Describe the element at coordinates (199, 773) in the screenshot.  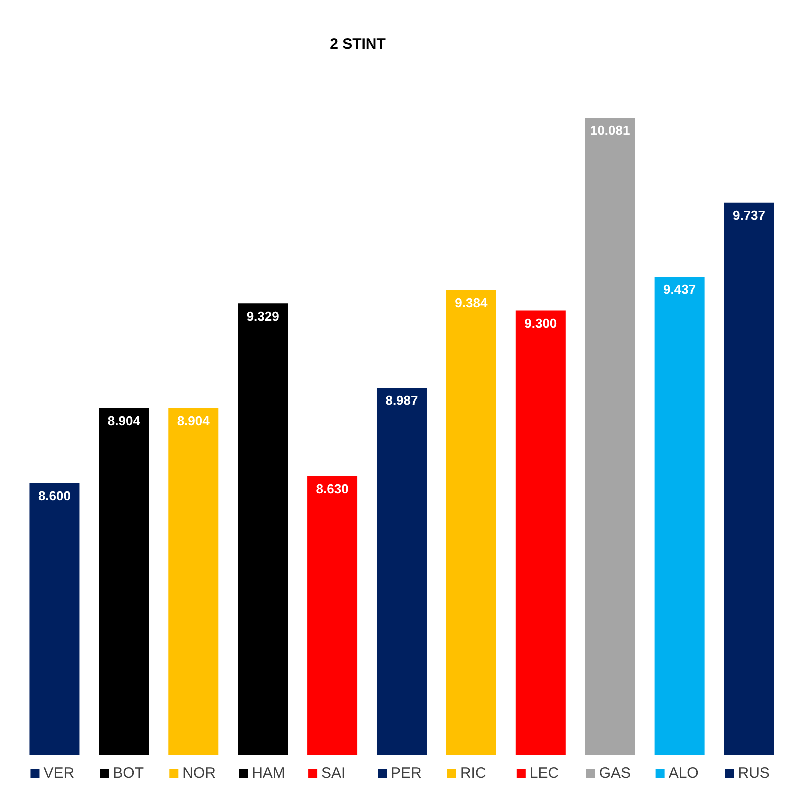
I see `x-tick-label: NOR` at that location.